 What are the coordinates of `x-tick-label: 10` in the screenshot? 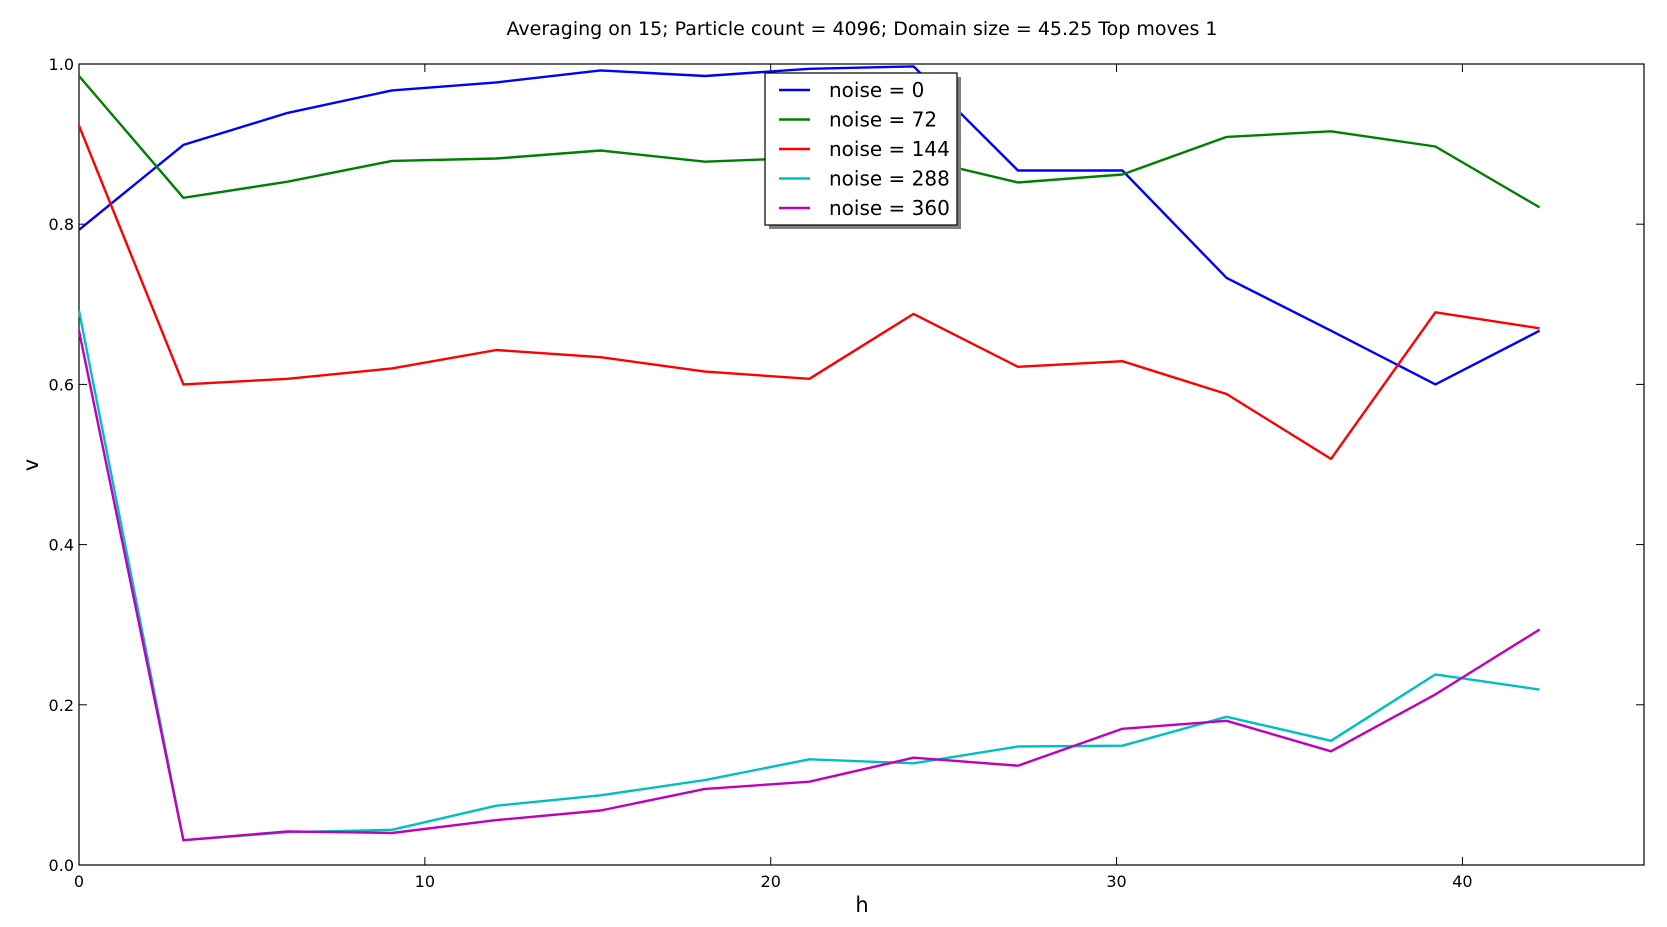 It's located at (425, 881).